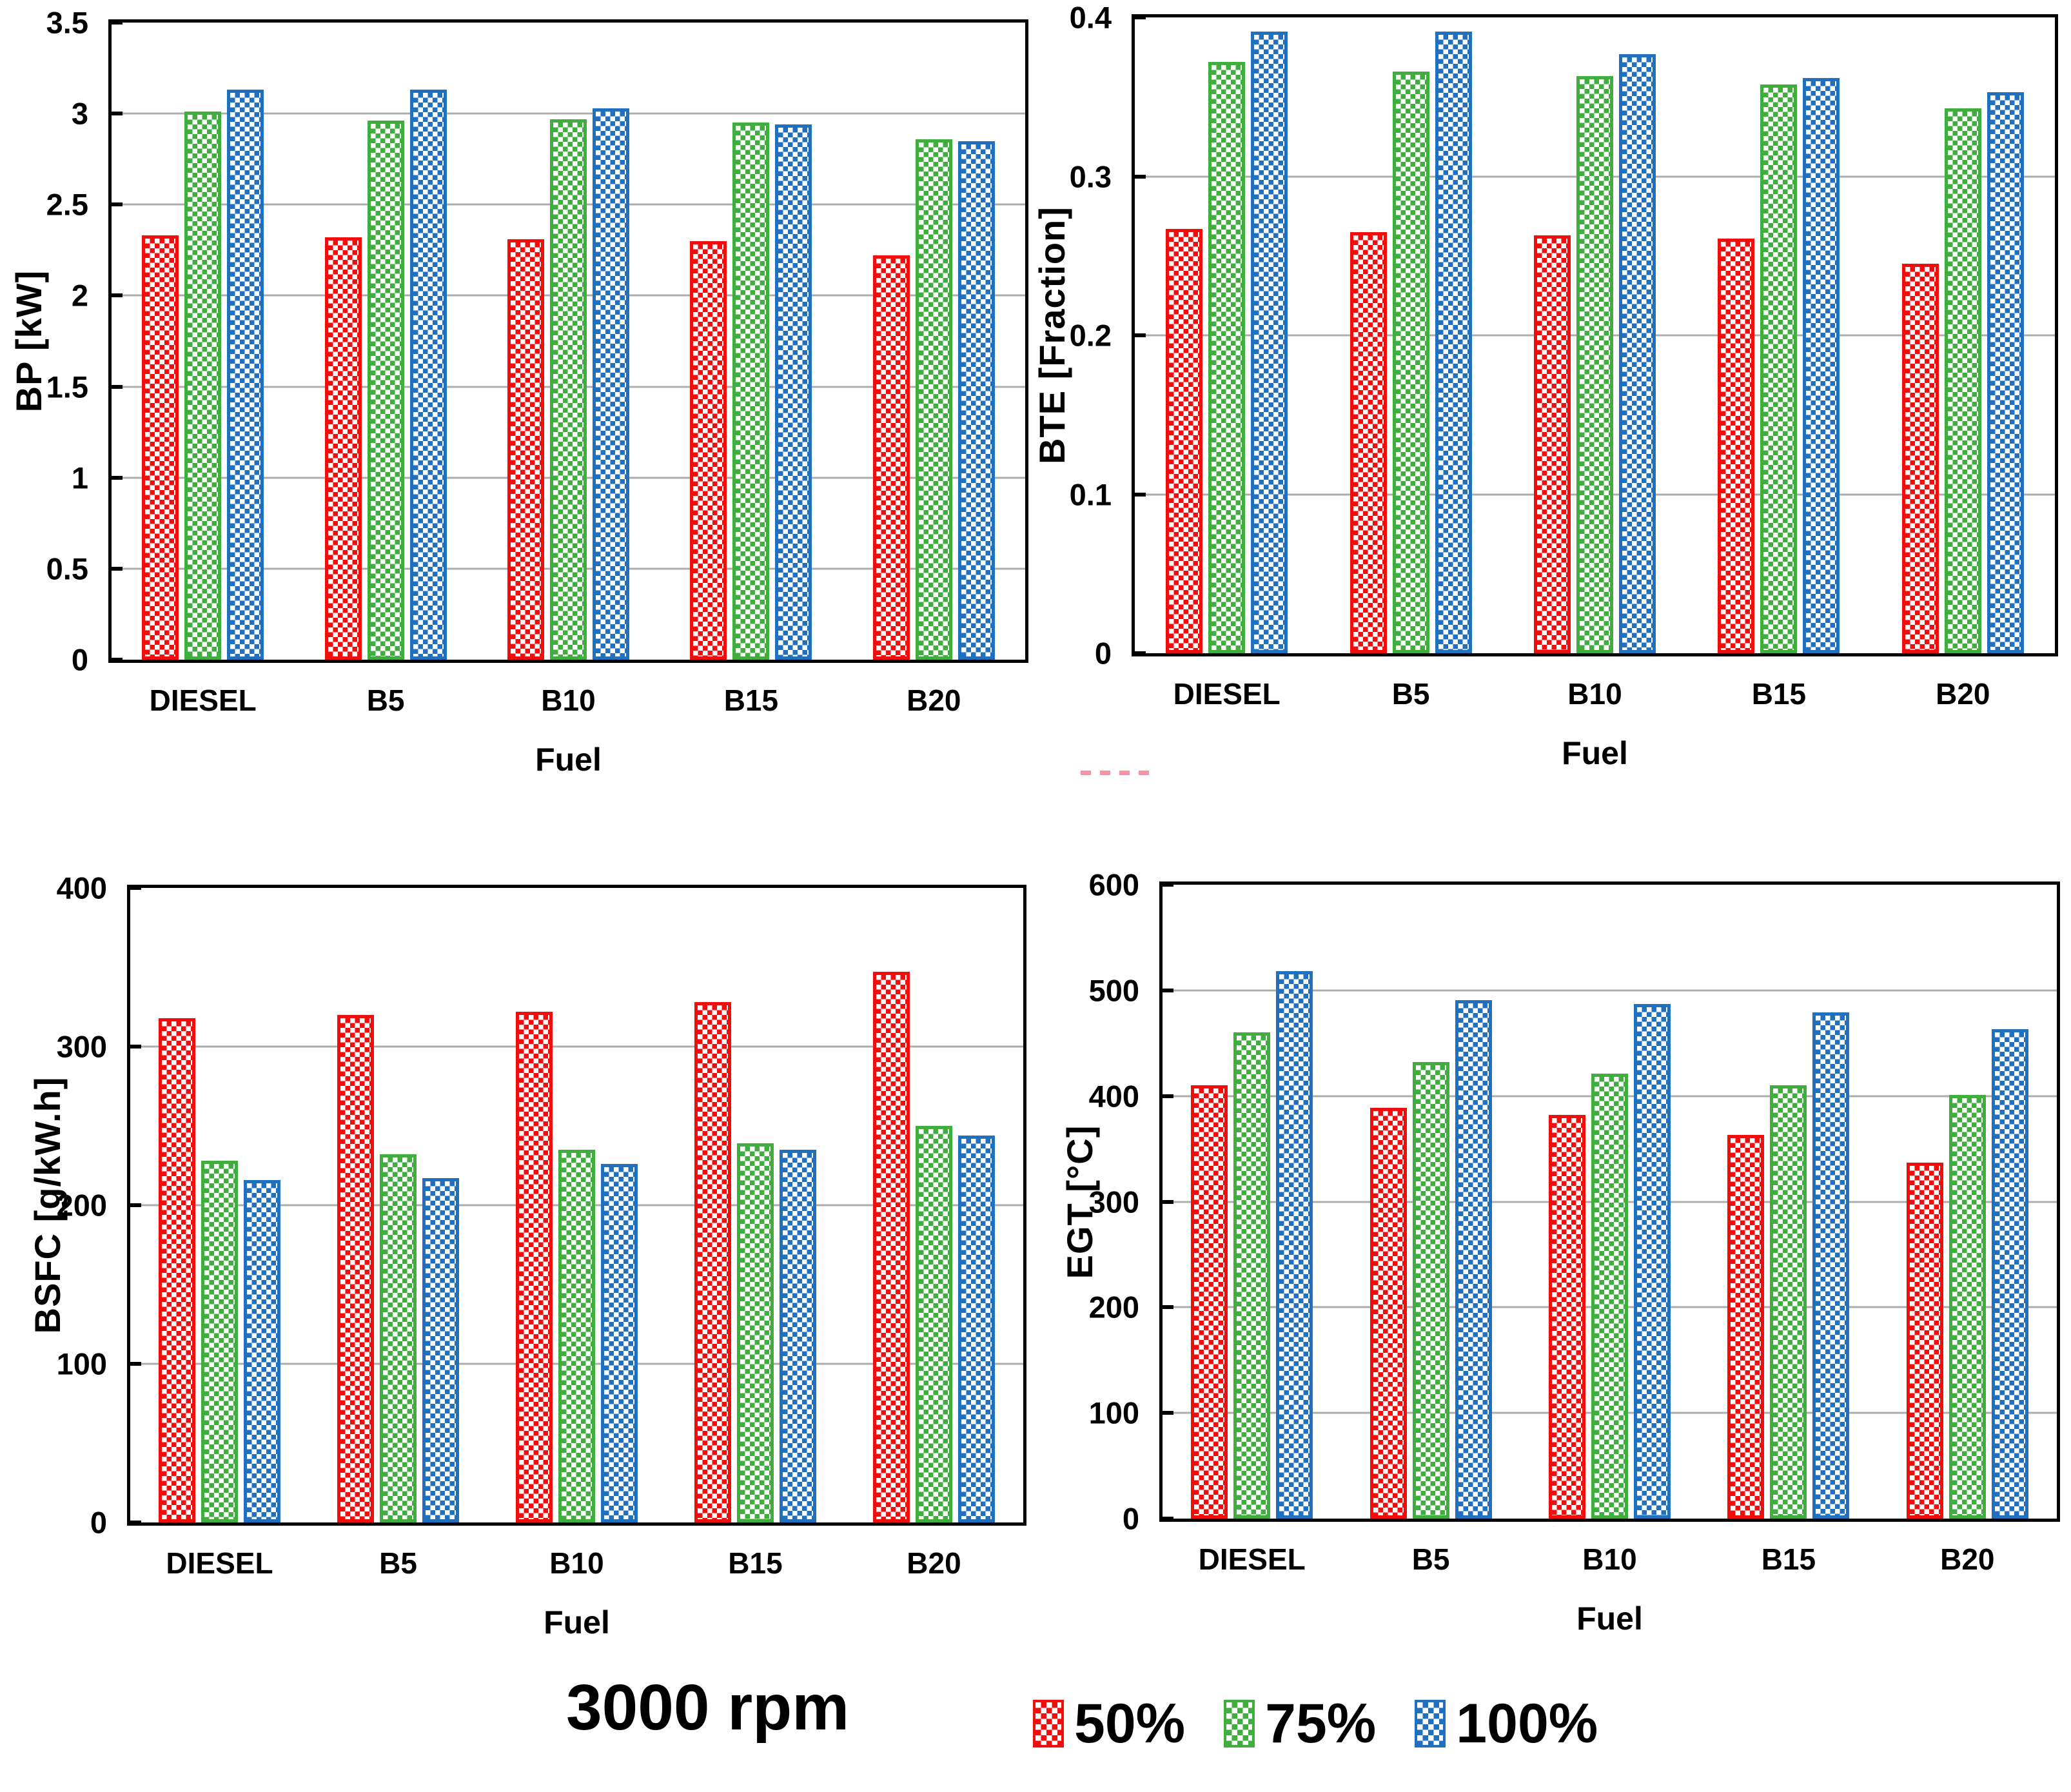  I want to click on y-tick-label: 500, so click(1114, 990).